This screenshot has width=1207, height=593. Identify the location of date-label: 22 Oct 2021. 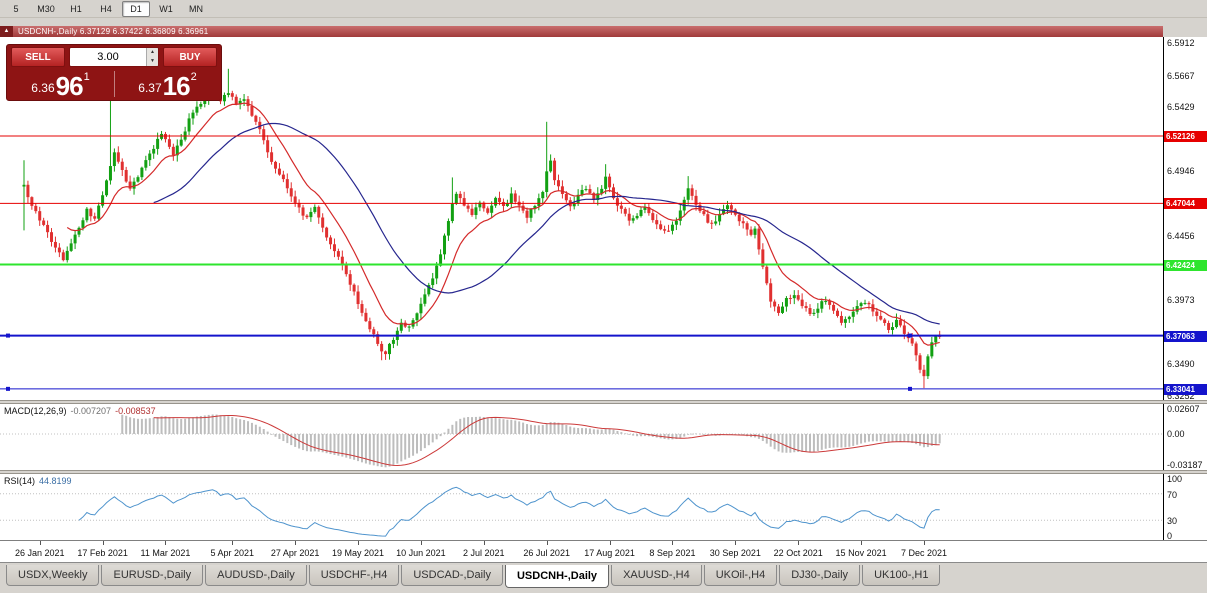
(798, 553).